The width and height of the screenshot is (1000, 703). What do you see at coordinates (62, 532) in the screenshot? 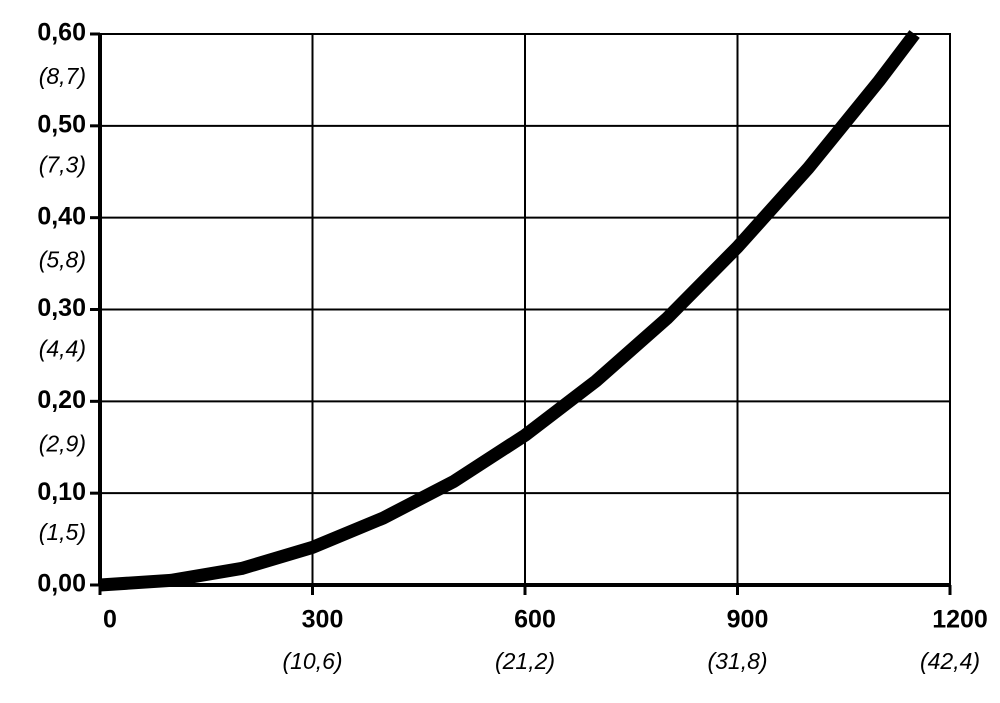
I see `y2-tick-label: (1,5)` at bounding box center [62, 532].